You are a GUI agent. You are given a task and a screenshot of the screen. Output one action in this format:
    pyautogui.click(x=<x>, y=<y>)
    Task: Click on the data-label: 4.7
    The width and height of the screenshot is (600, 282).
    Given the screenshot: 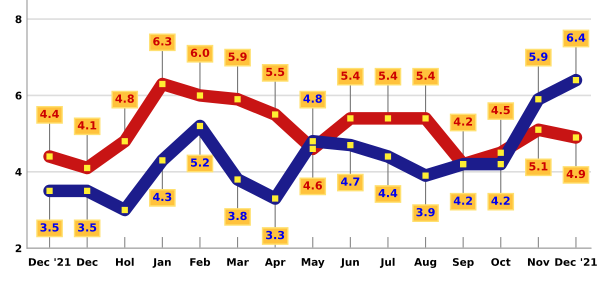 What is the action you would take?
    pyautogui.click(x=350, y=182)
    